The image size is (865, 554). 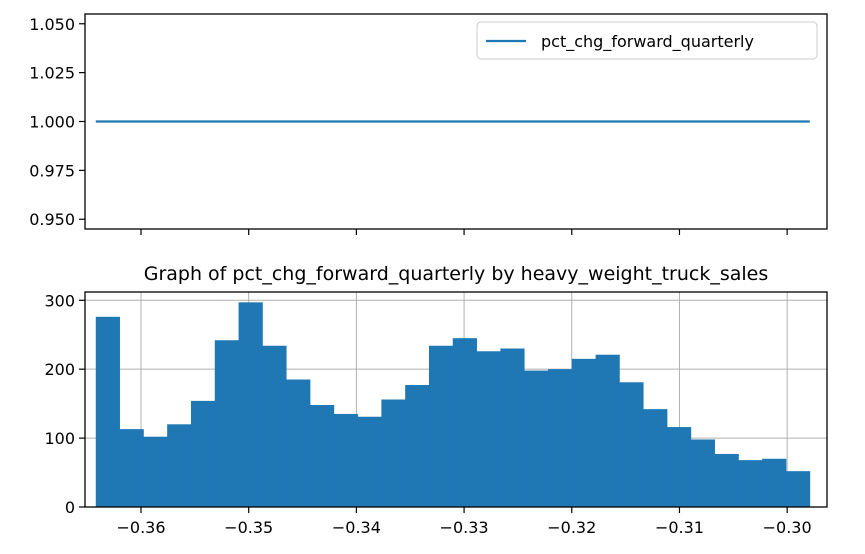 I want to click on histogram-y-tick-label: 200, so click(x=59, y=369).